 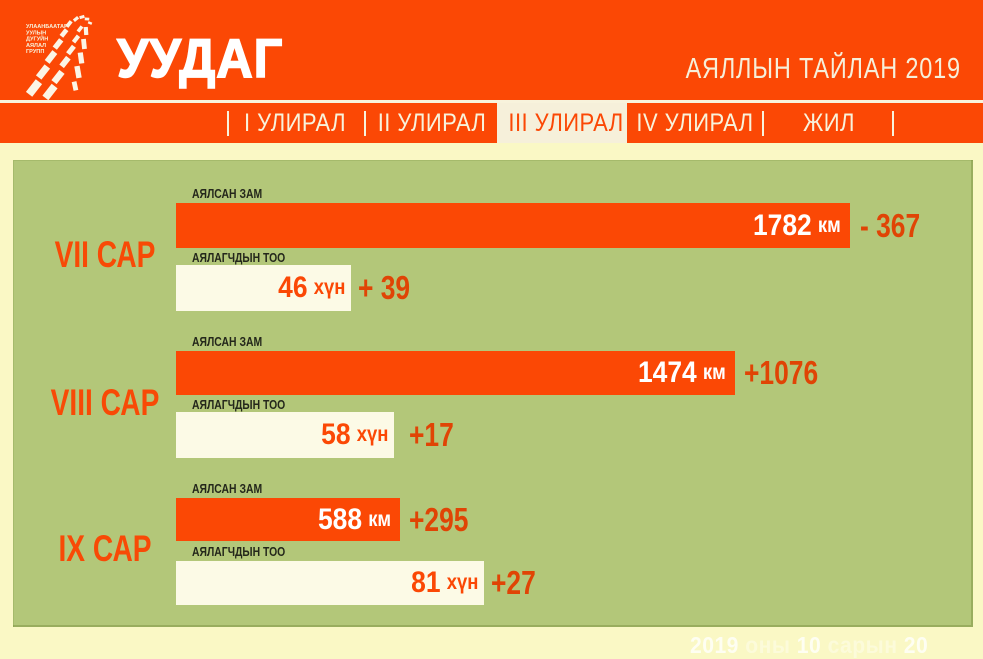 I want to click on svg-text: ДУГУЙН, so click(x=37, y=39).